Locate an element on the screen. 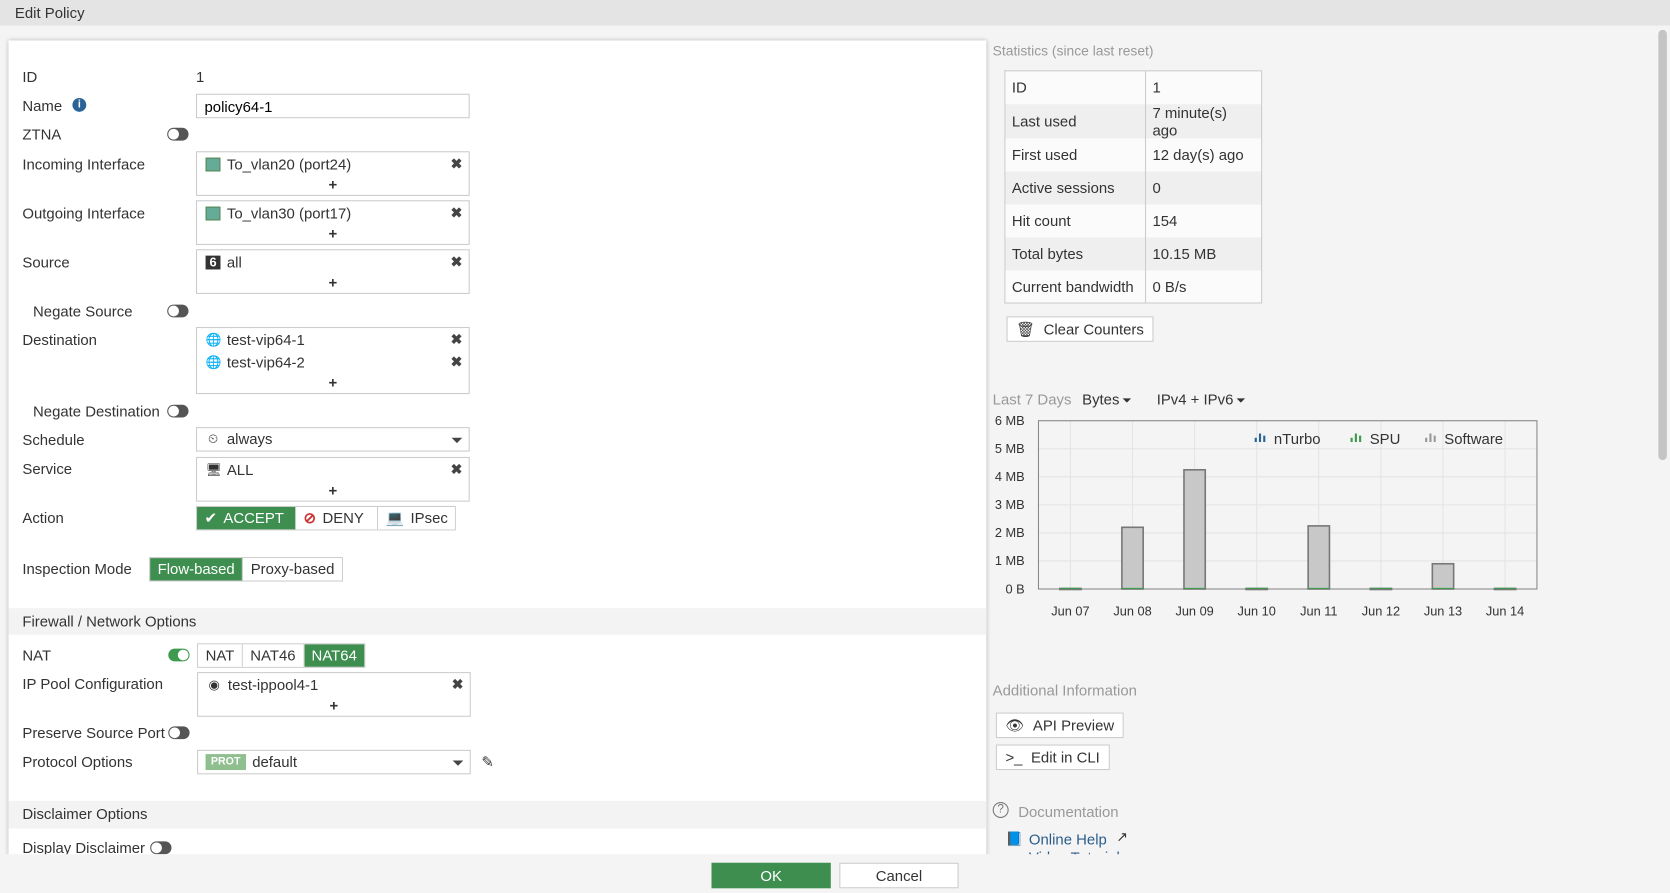 The height and width of the screenshot is (893, 1670). clear-counters-button: 🗑 Clear Counters is located at coordinates (1080, 329).